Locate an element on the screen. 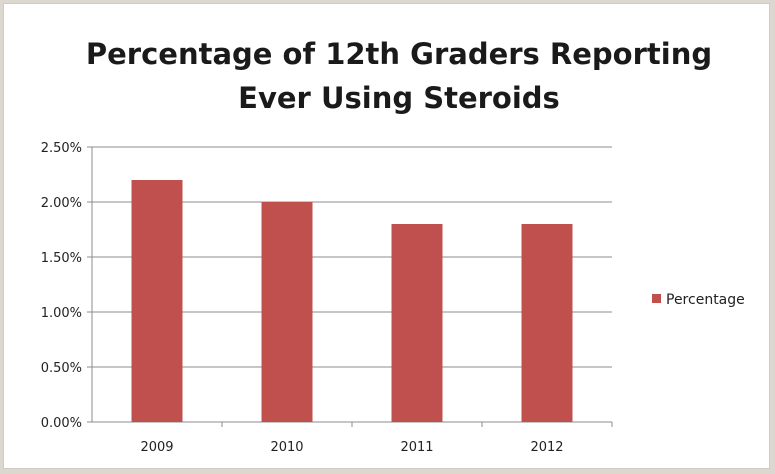 The image size is (775, 474). y-tick-labels: 0.00% 0.50% 1.00% 1.50% 2.00% 2.50% is located at coordinates (61, 286).